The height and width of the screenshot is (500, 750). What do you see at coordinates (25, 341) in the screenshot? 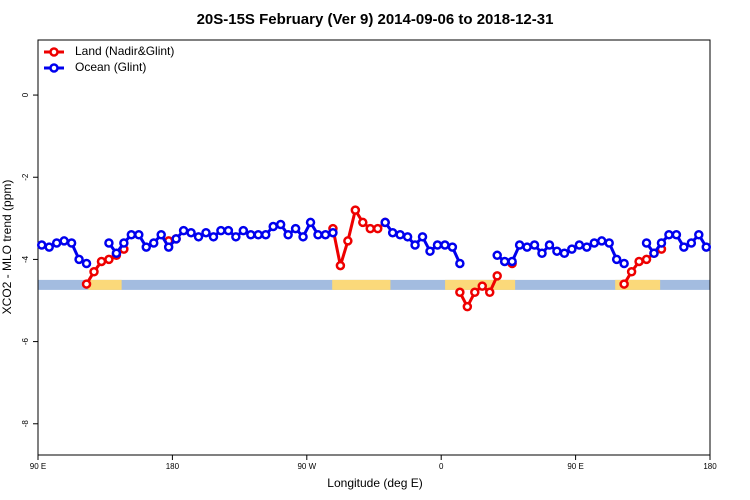
I see `y-tick-label: -6` at bounding box center [25, 341].